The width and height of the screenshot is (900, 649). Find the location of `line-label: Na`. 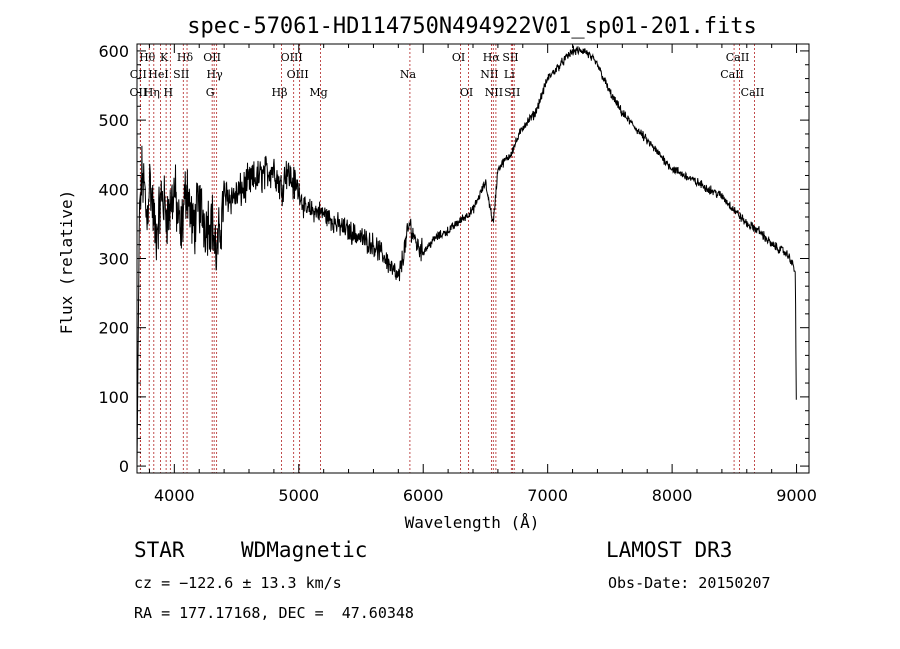

line-label: Na is located at coordinates (408, 74).